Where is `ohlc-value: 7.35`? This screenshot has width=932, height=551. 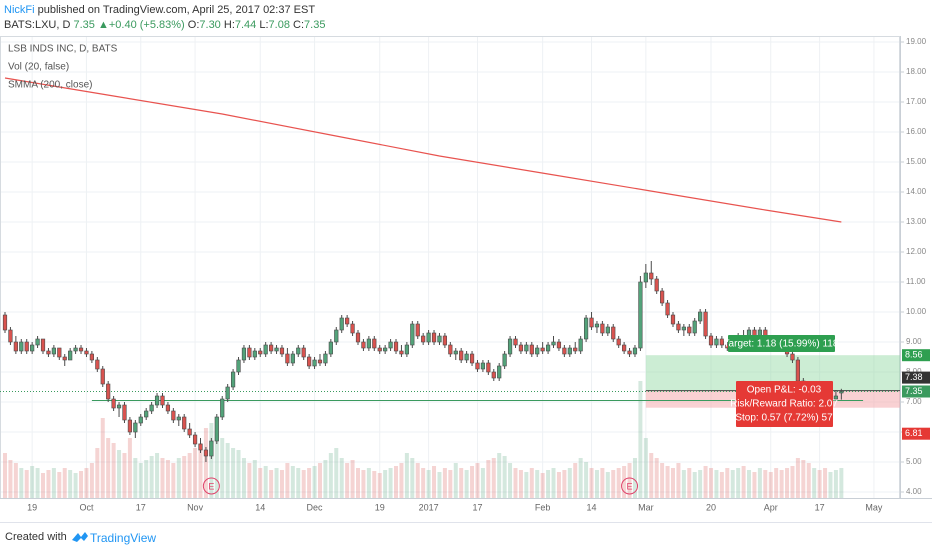
ohlc-value: 7.35 is located at coordinates (315, 25).